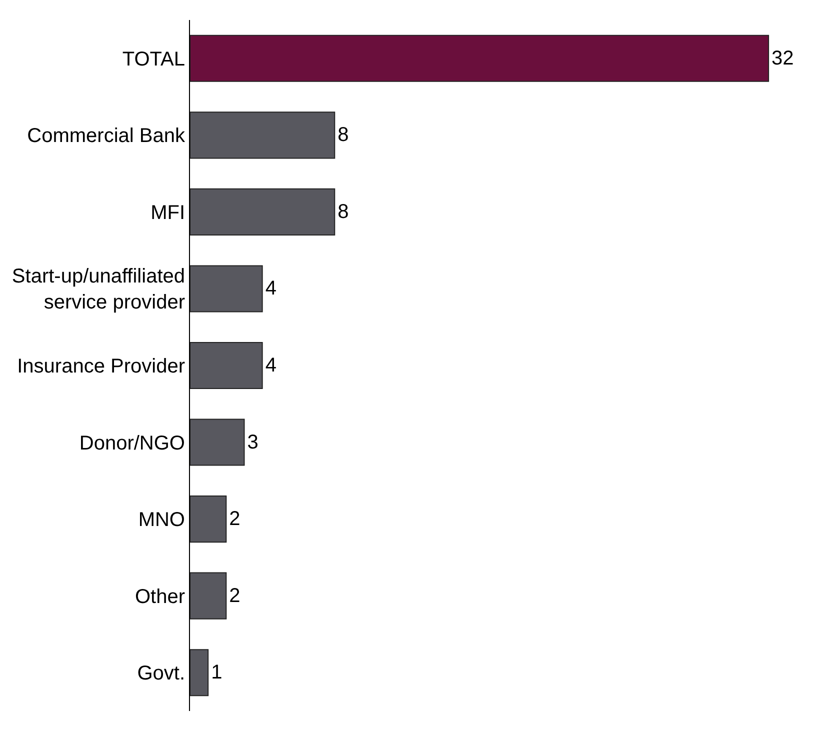 The height and width of the screenshot is (731, 839). What do you see at coordinates (132, 443) in the screenshot?
I see `y-tick-label: Donor/NGO` at bounding box center [132, 443].